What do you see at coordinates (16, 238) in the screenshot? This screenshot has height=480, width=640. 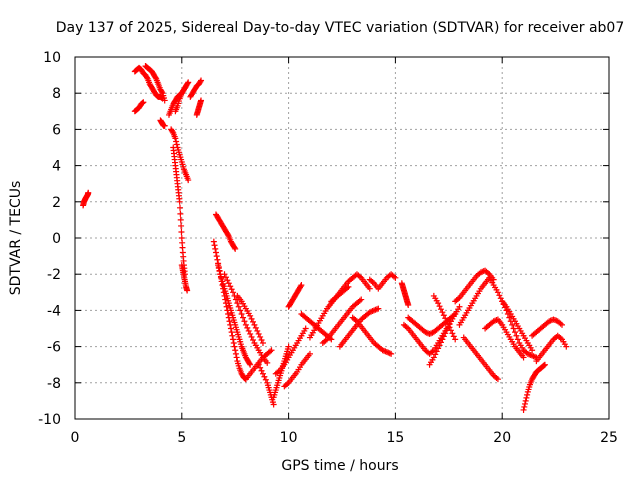 I see `y-axis-label: SDTVAR / TECUs` at bounding box center [16, 238].